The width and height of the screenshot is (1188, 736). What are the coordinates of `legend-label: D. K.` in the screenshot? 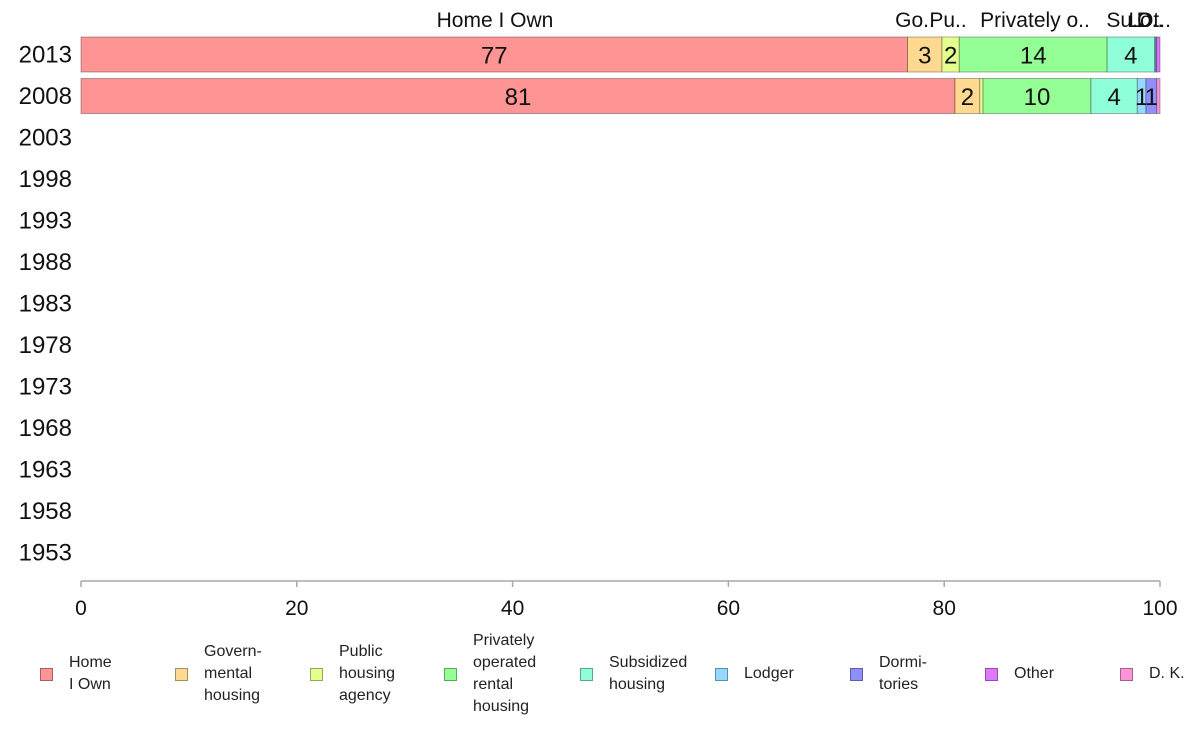 It's located at (1167, 673).